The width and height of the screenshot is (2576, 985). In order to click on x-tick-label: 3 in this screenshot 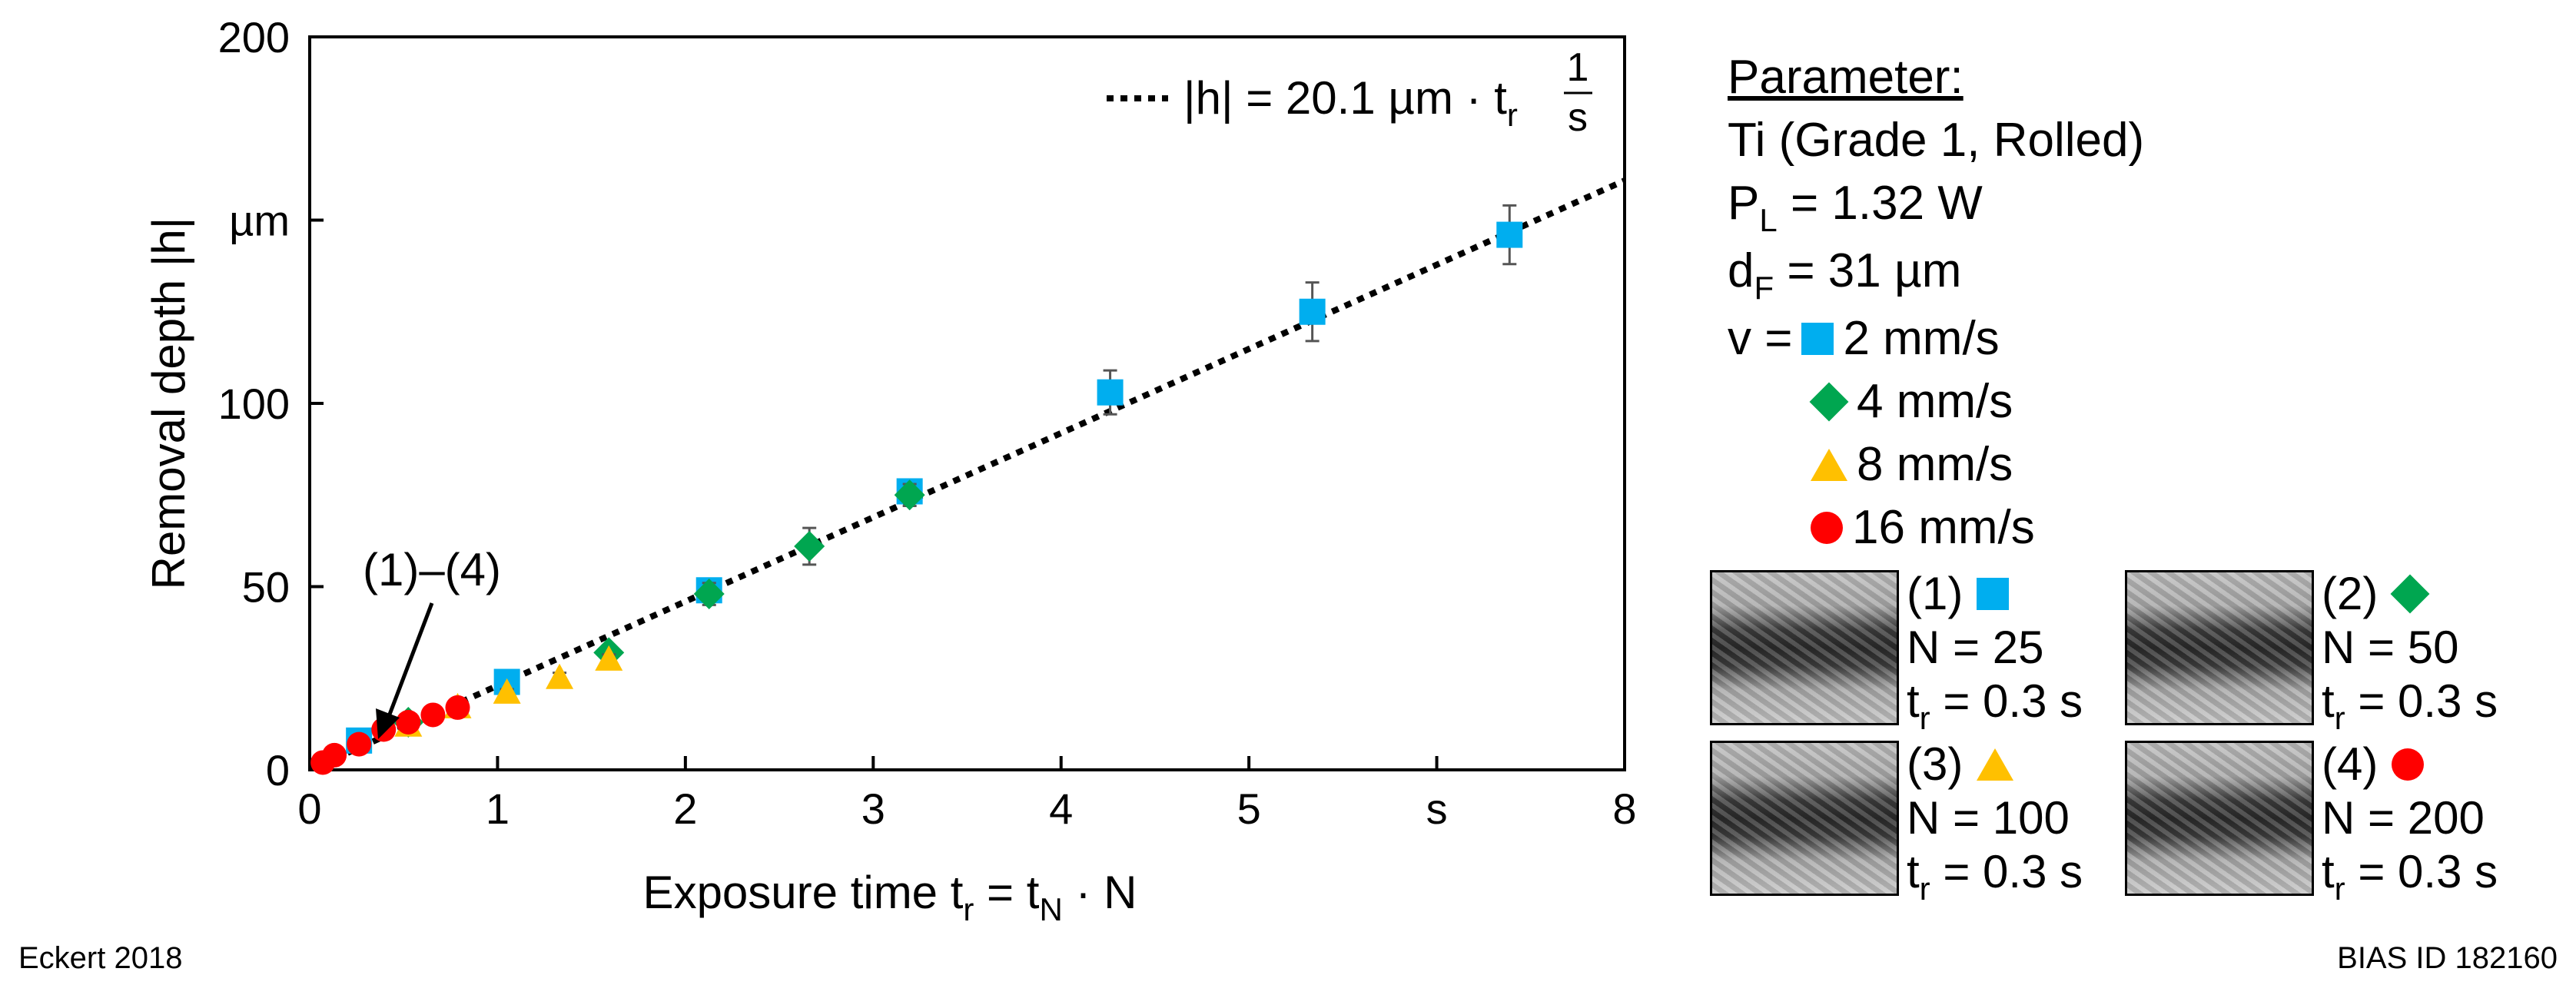, I will do `click(873, 809)`.